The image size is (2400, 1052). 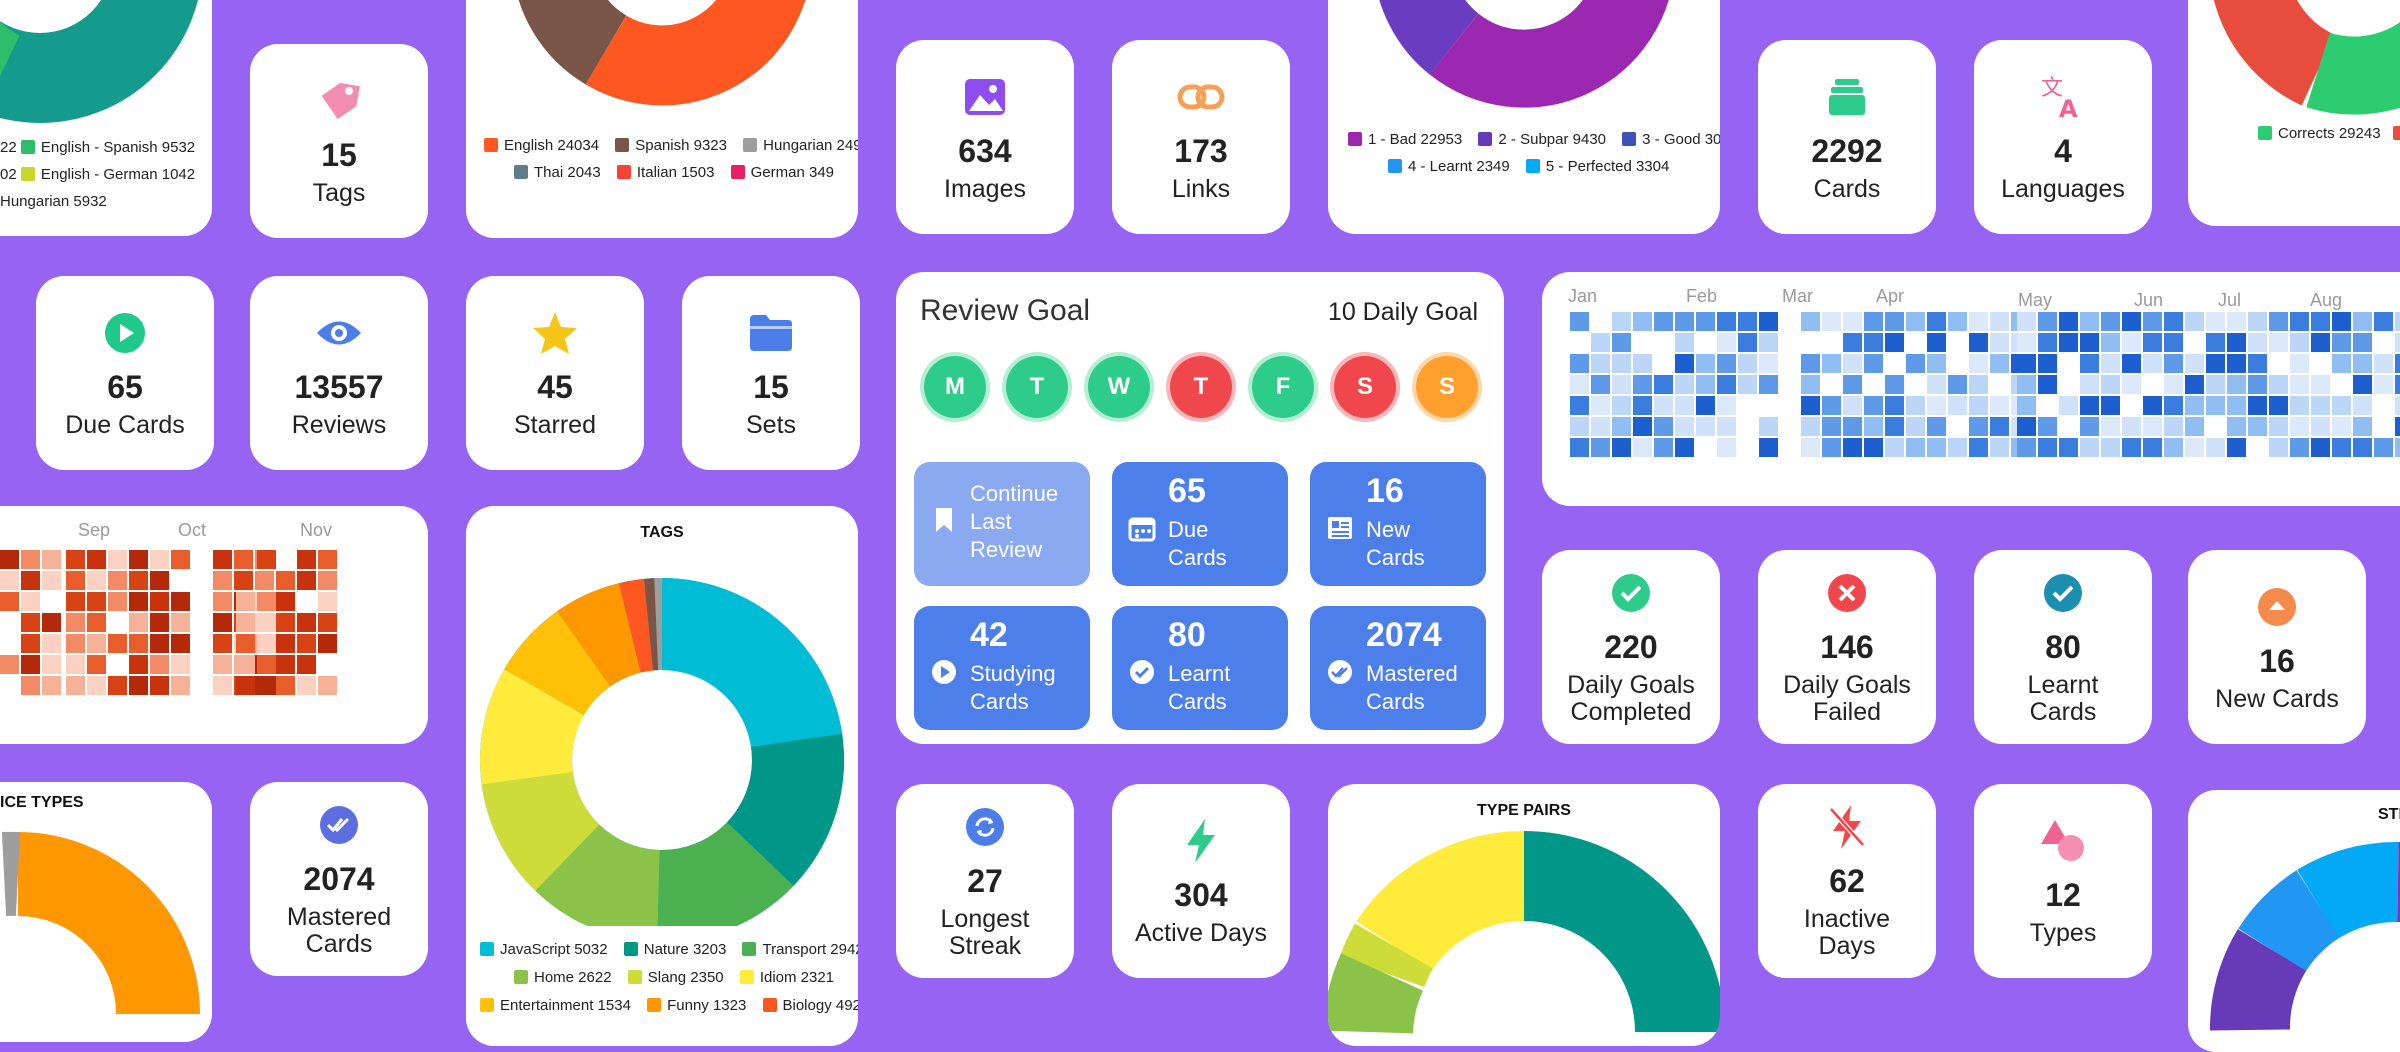 What do you see at coordinates (955, 387) in the screenshot?
I see `day-monday: M` at bounding box center [955, 387].